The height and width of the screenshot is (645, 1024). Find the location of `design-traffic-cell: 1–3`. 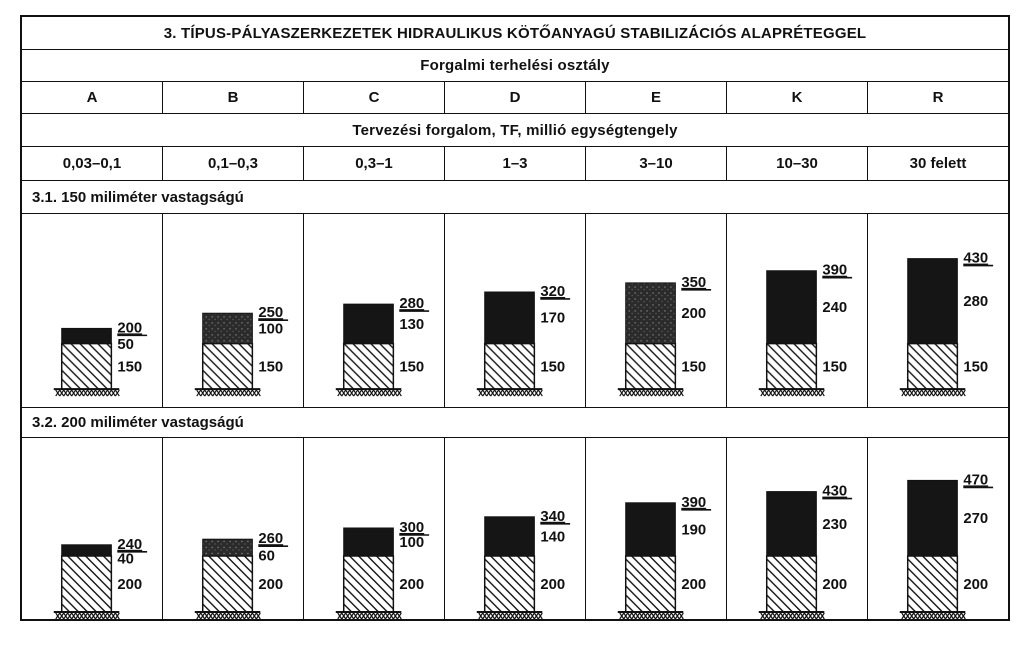

design-traffic-cell: 1–3 is located at coordinates (515, 163).